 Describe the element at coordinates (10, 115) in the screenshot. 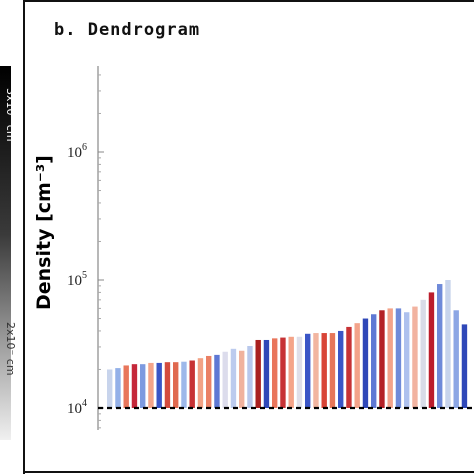

I see `colorbar-top-label: 3x10⁻ cm` at that location.